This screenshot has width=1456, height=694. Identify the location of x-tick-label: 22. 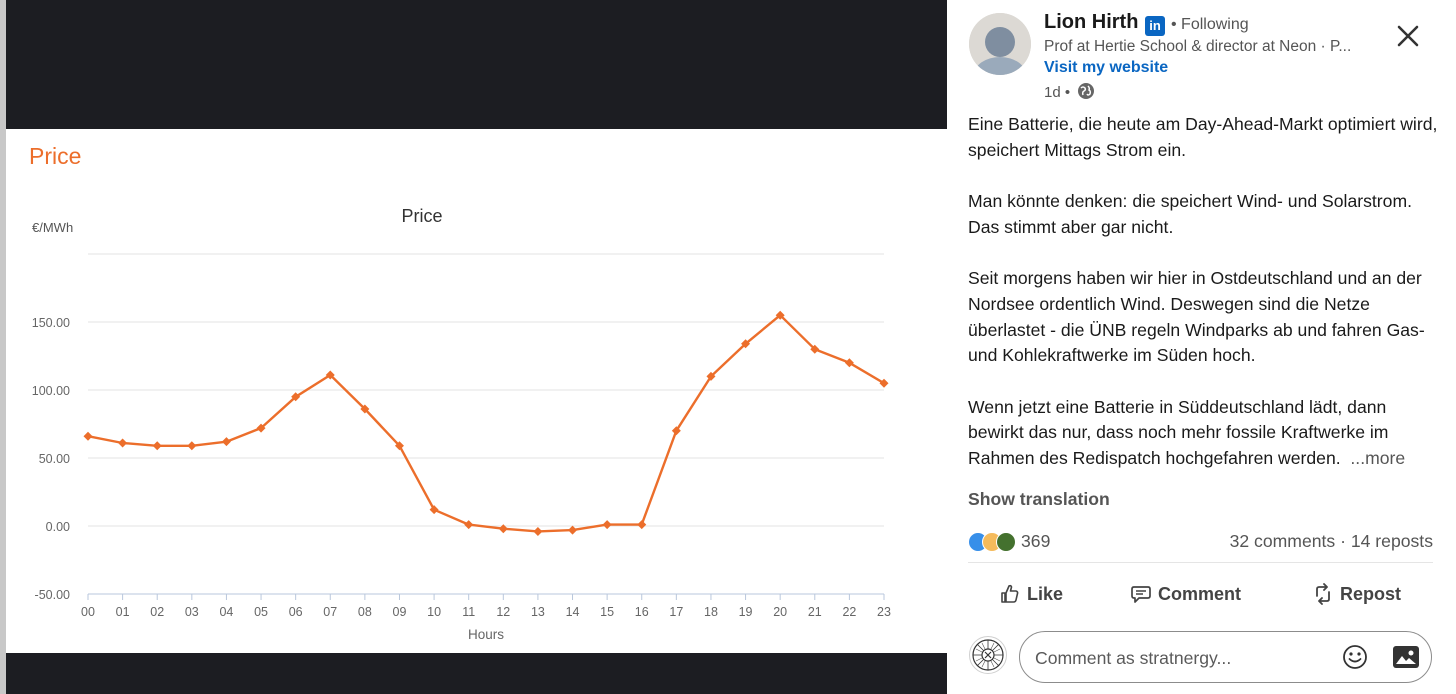
(849, 612).